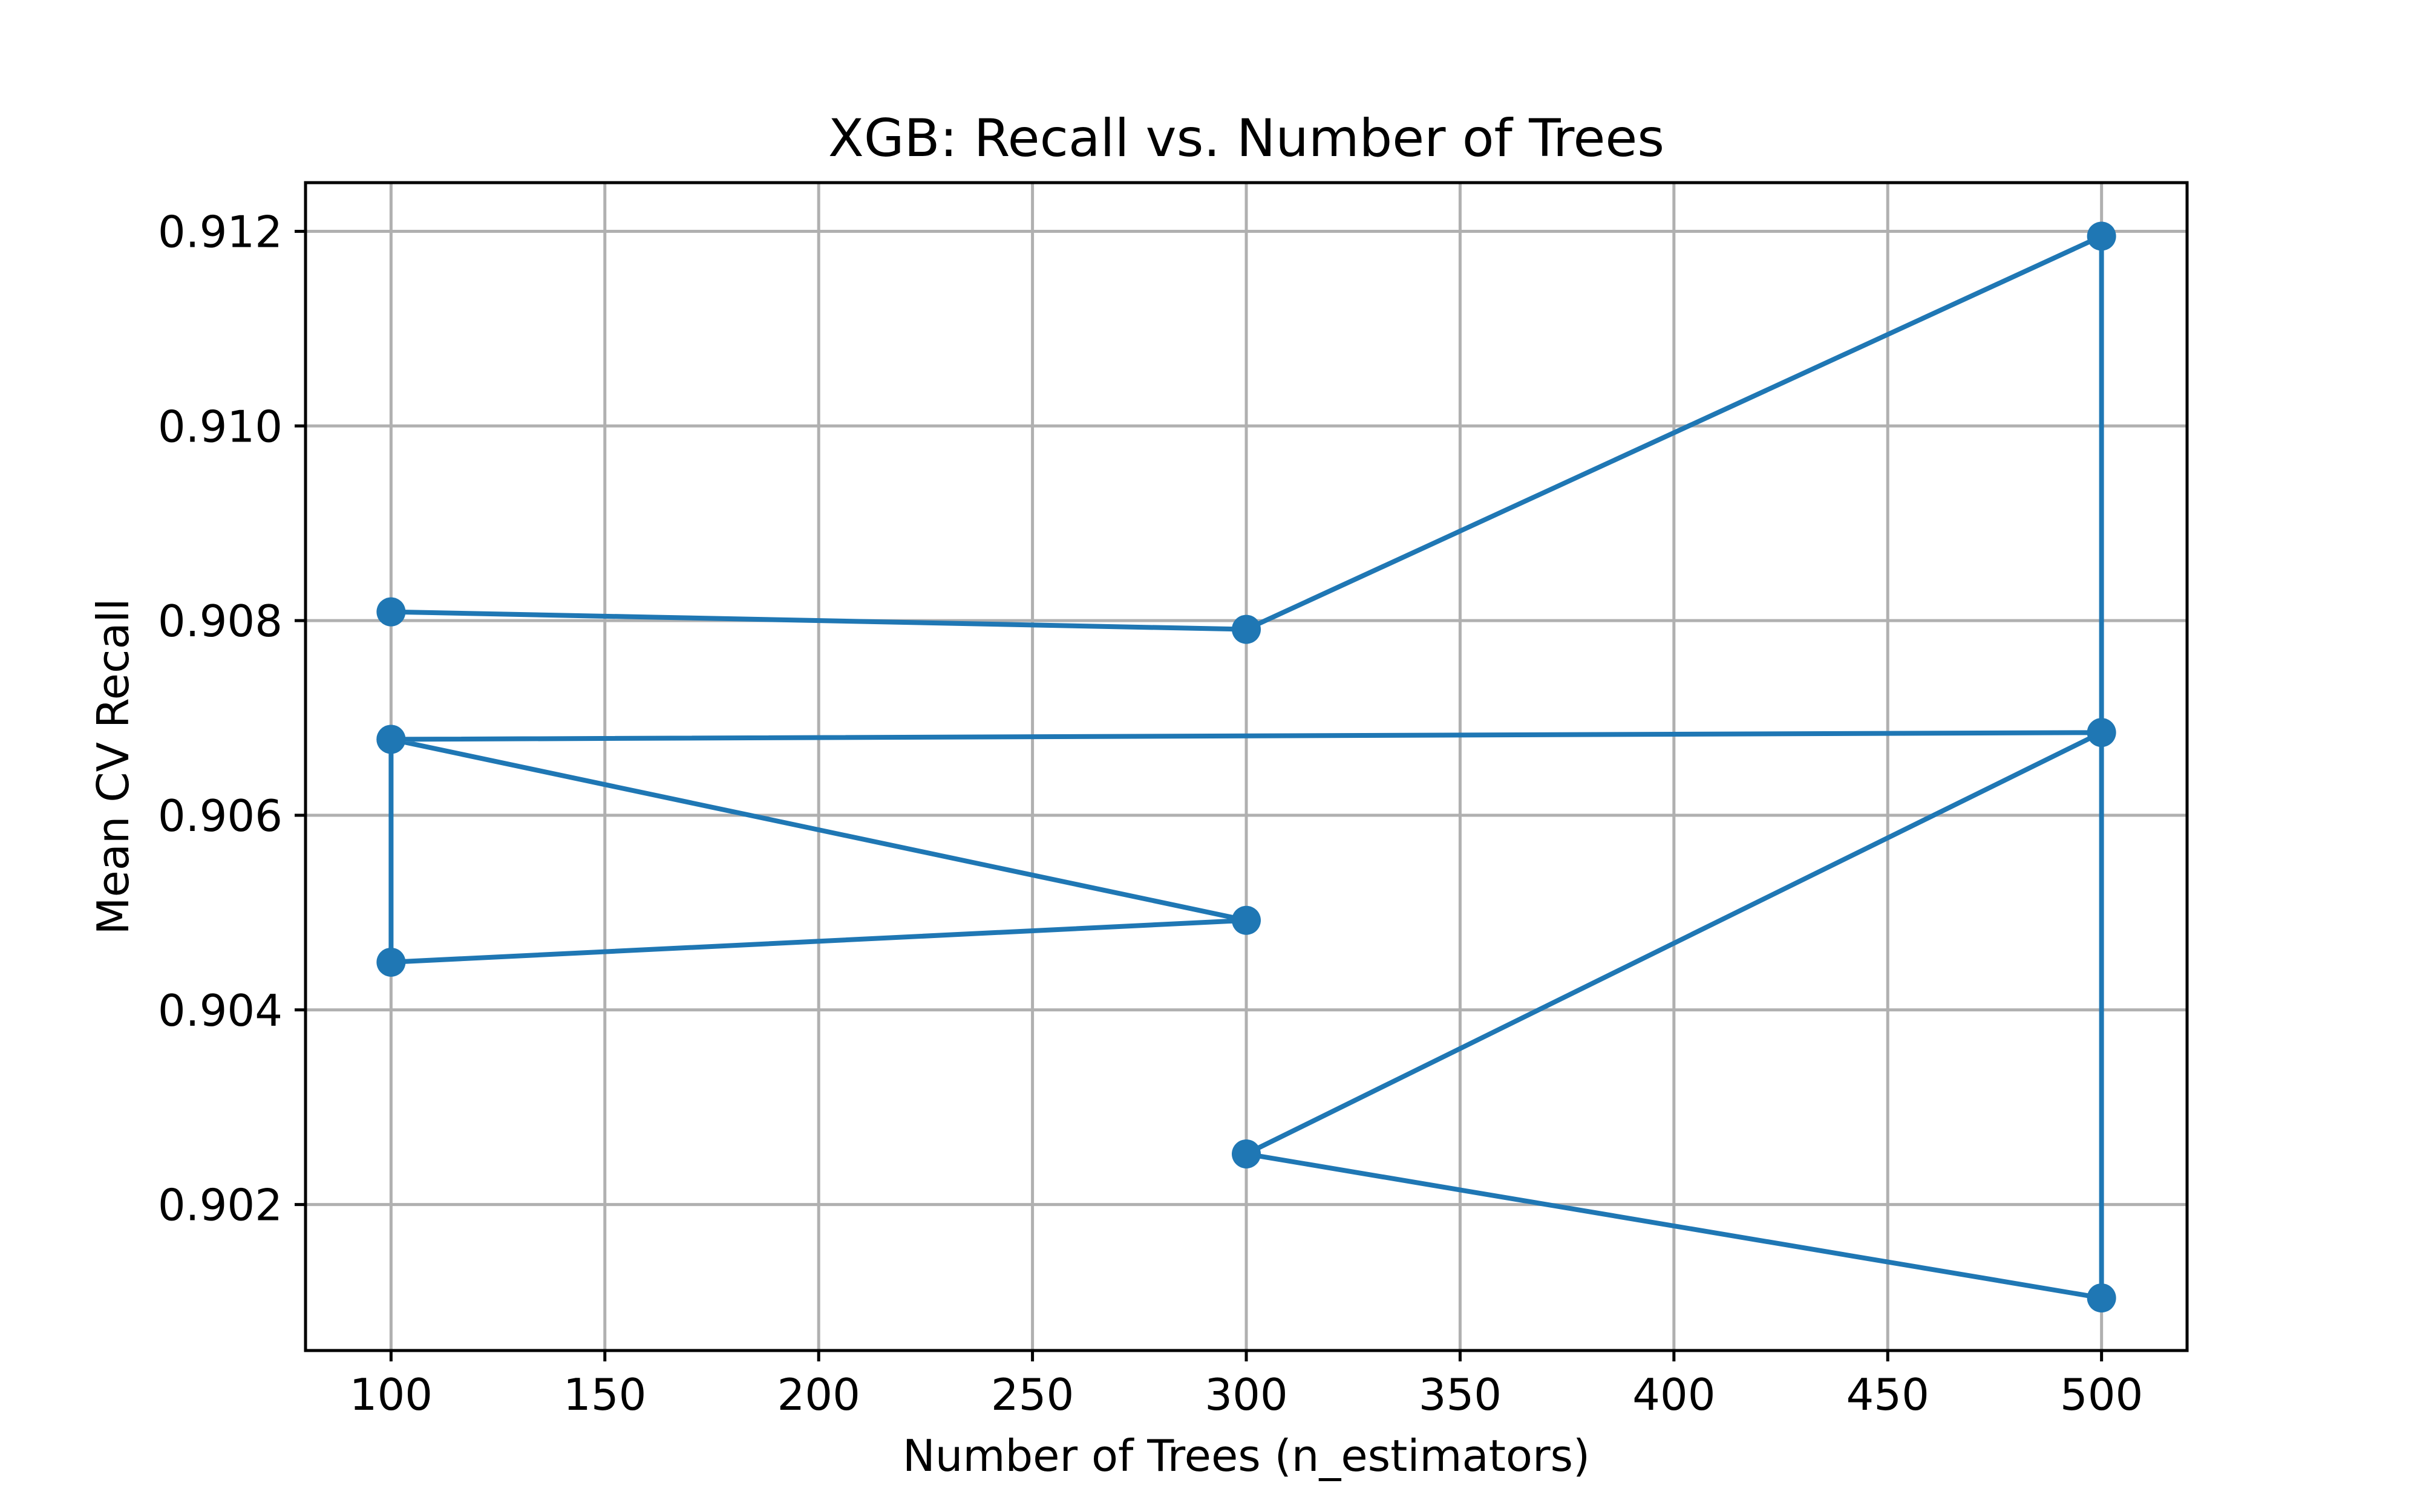 This screenshot has height=1512, width=2420. I want to click on x-tick-label: 250, so click(1032, 1394).